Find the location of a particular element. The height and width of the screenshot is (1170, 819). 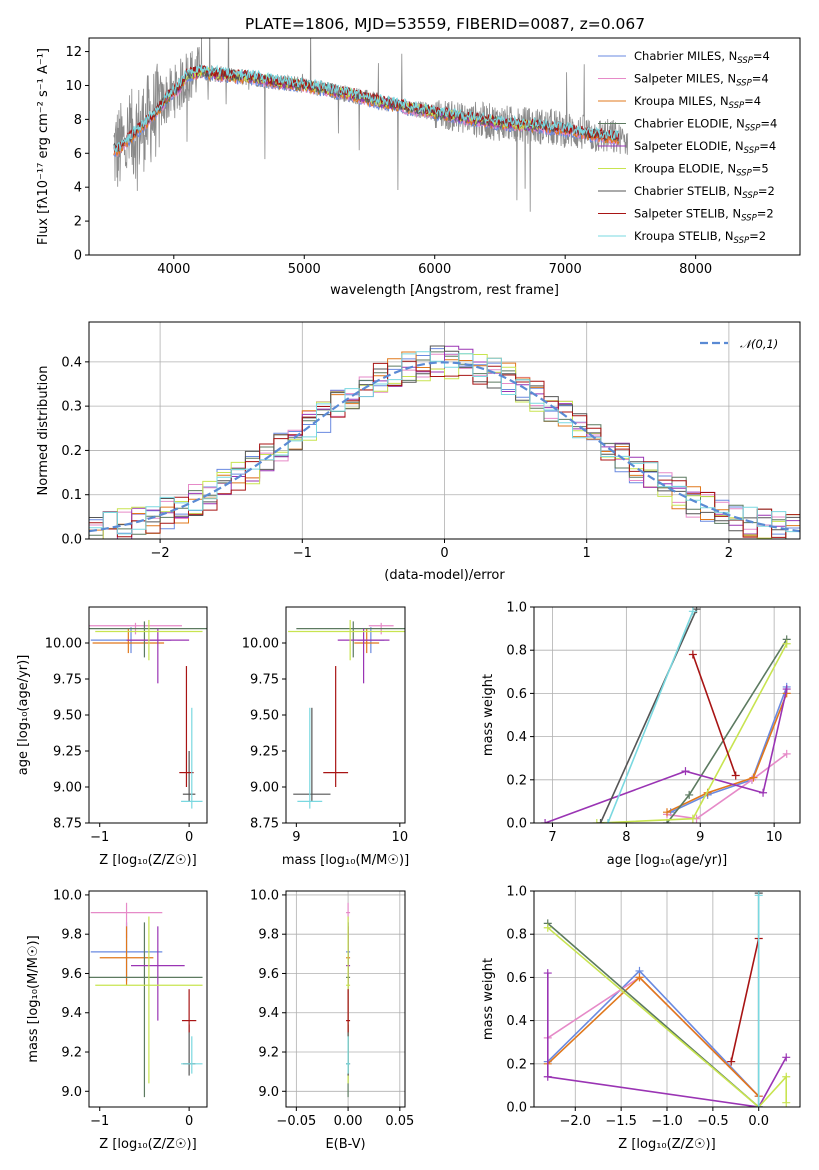

weight-vs-Z-panel is located at coordinates (665, 1000).